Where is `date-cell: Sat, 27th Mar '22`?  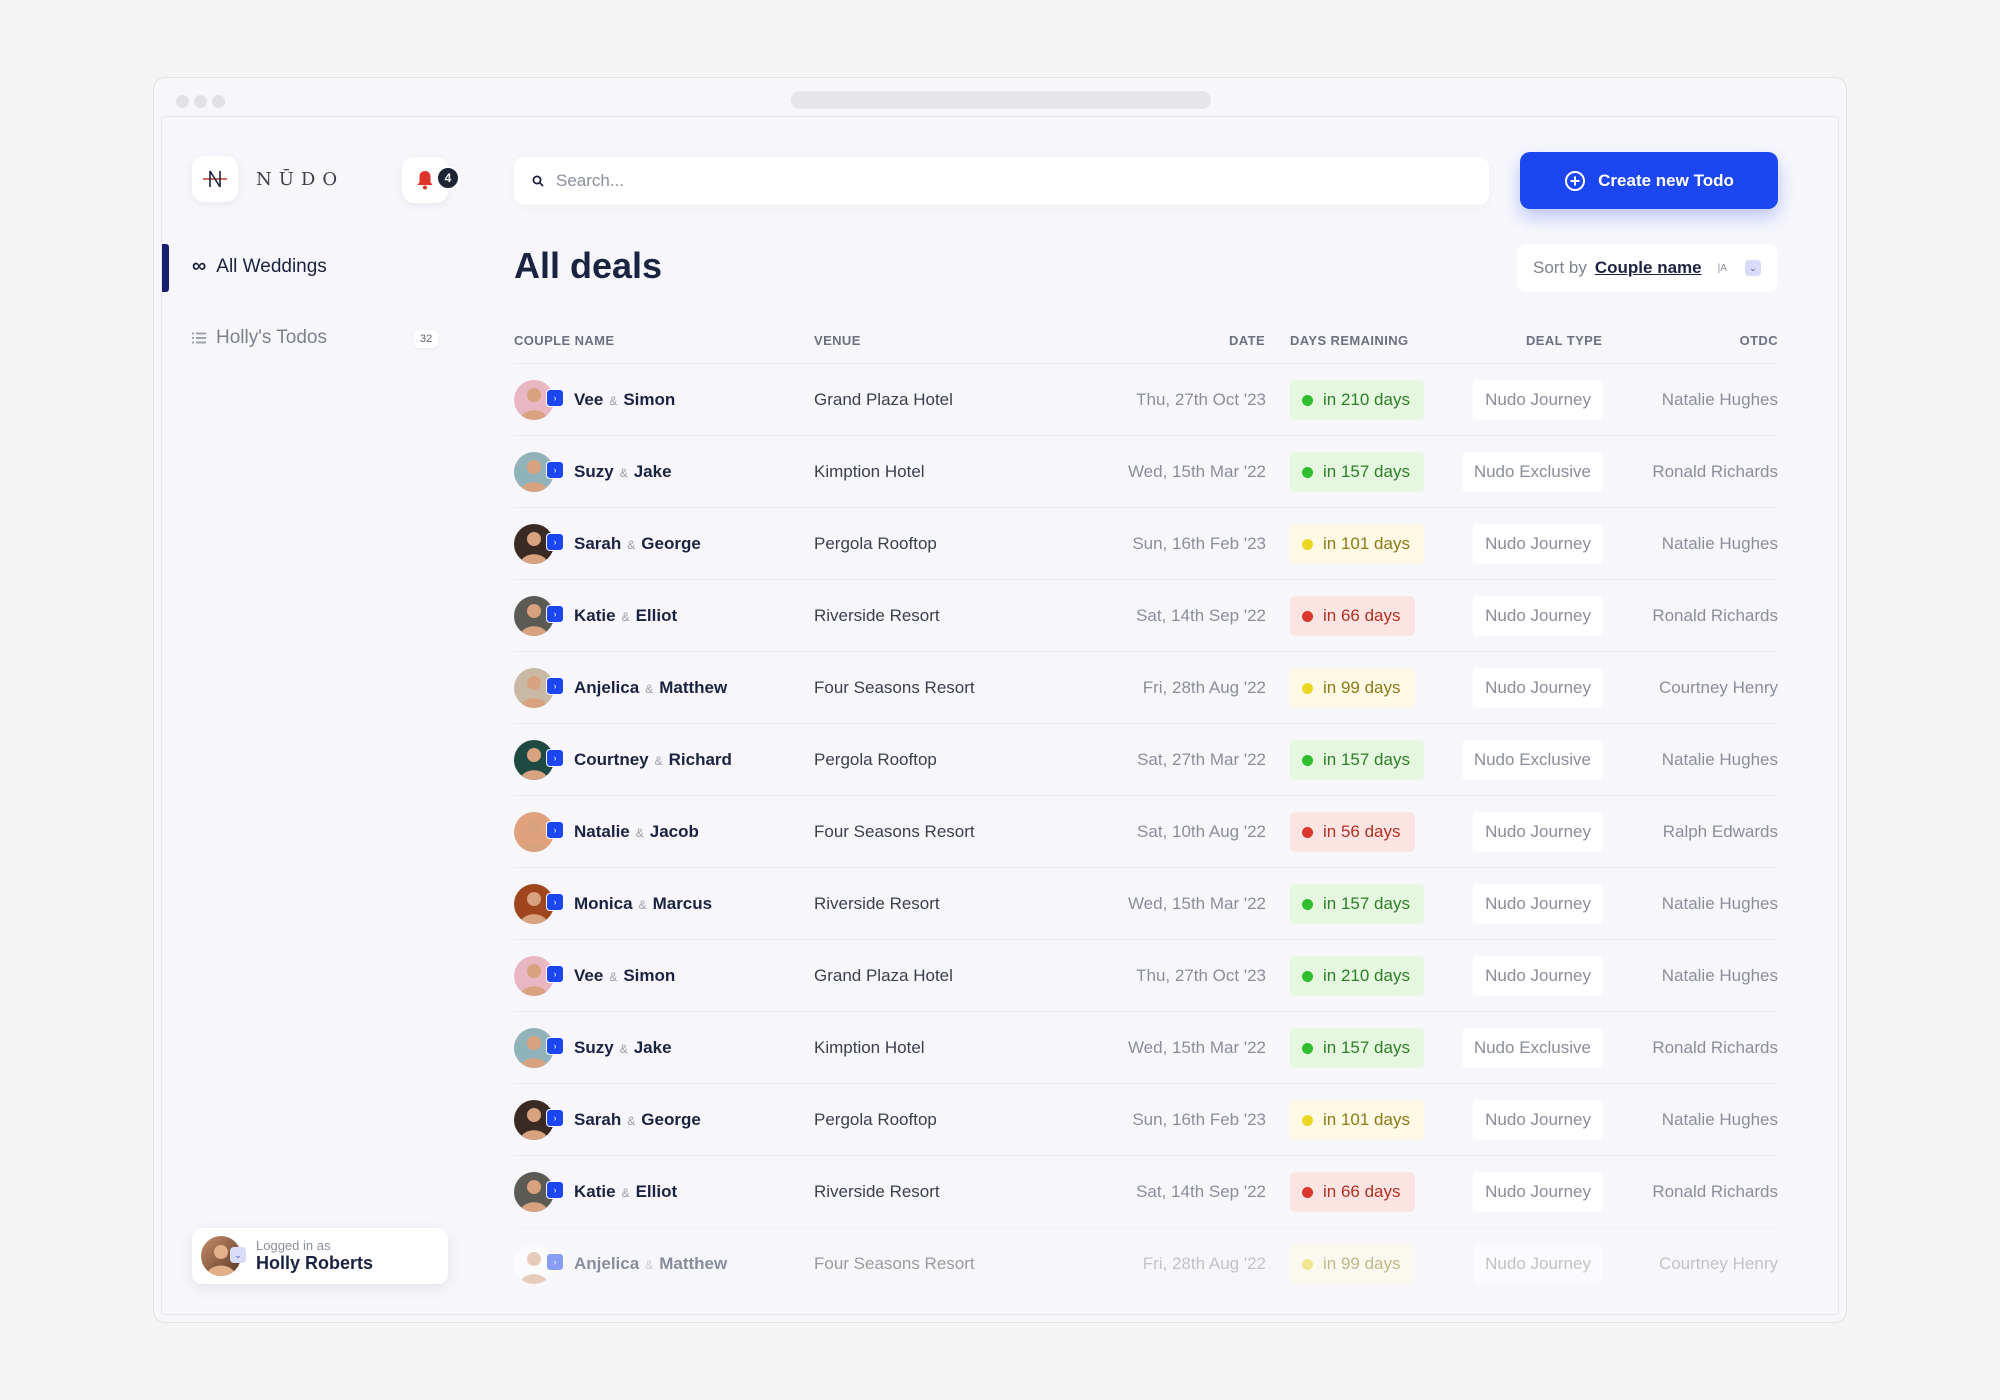 date-cell: Sat, 27th Mar '22 is located at coordinates (1201, 759).